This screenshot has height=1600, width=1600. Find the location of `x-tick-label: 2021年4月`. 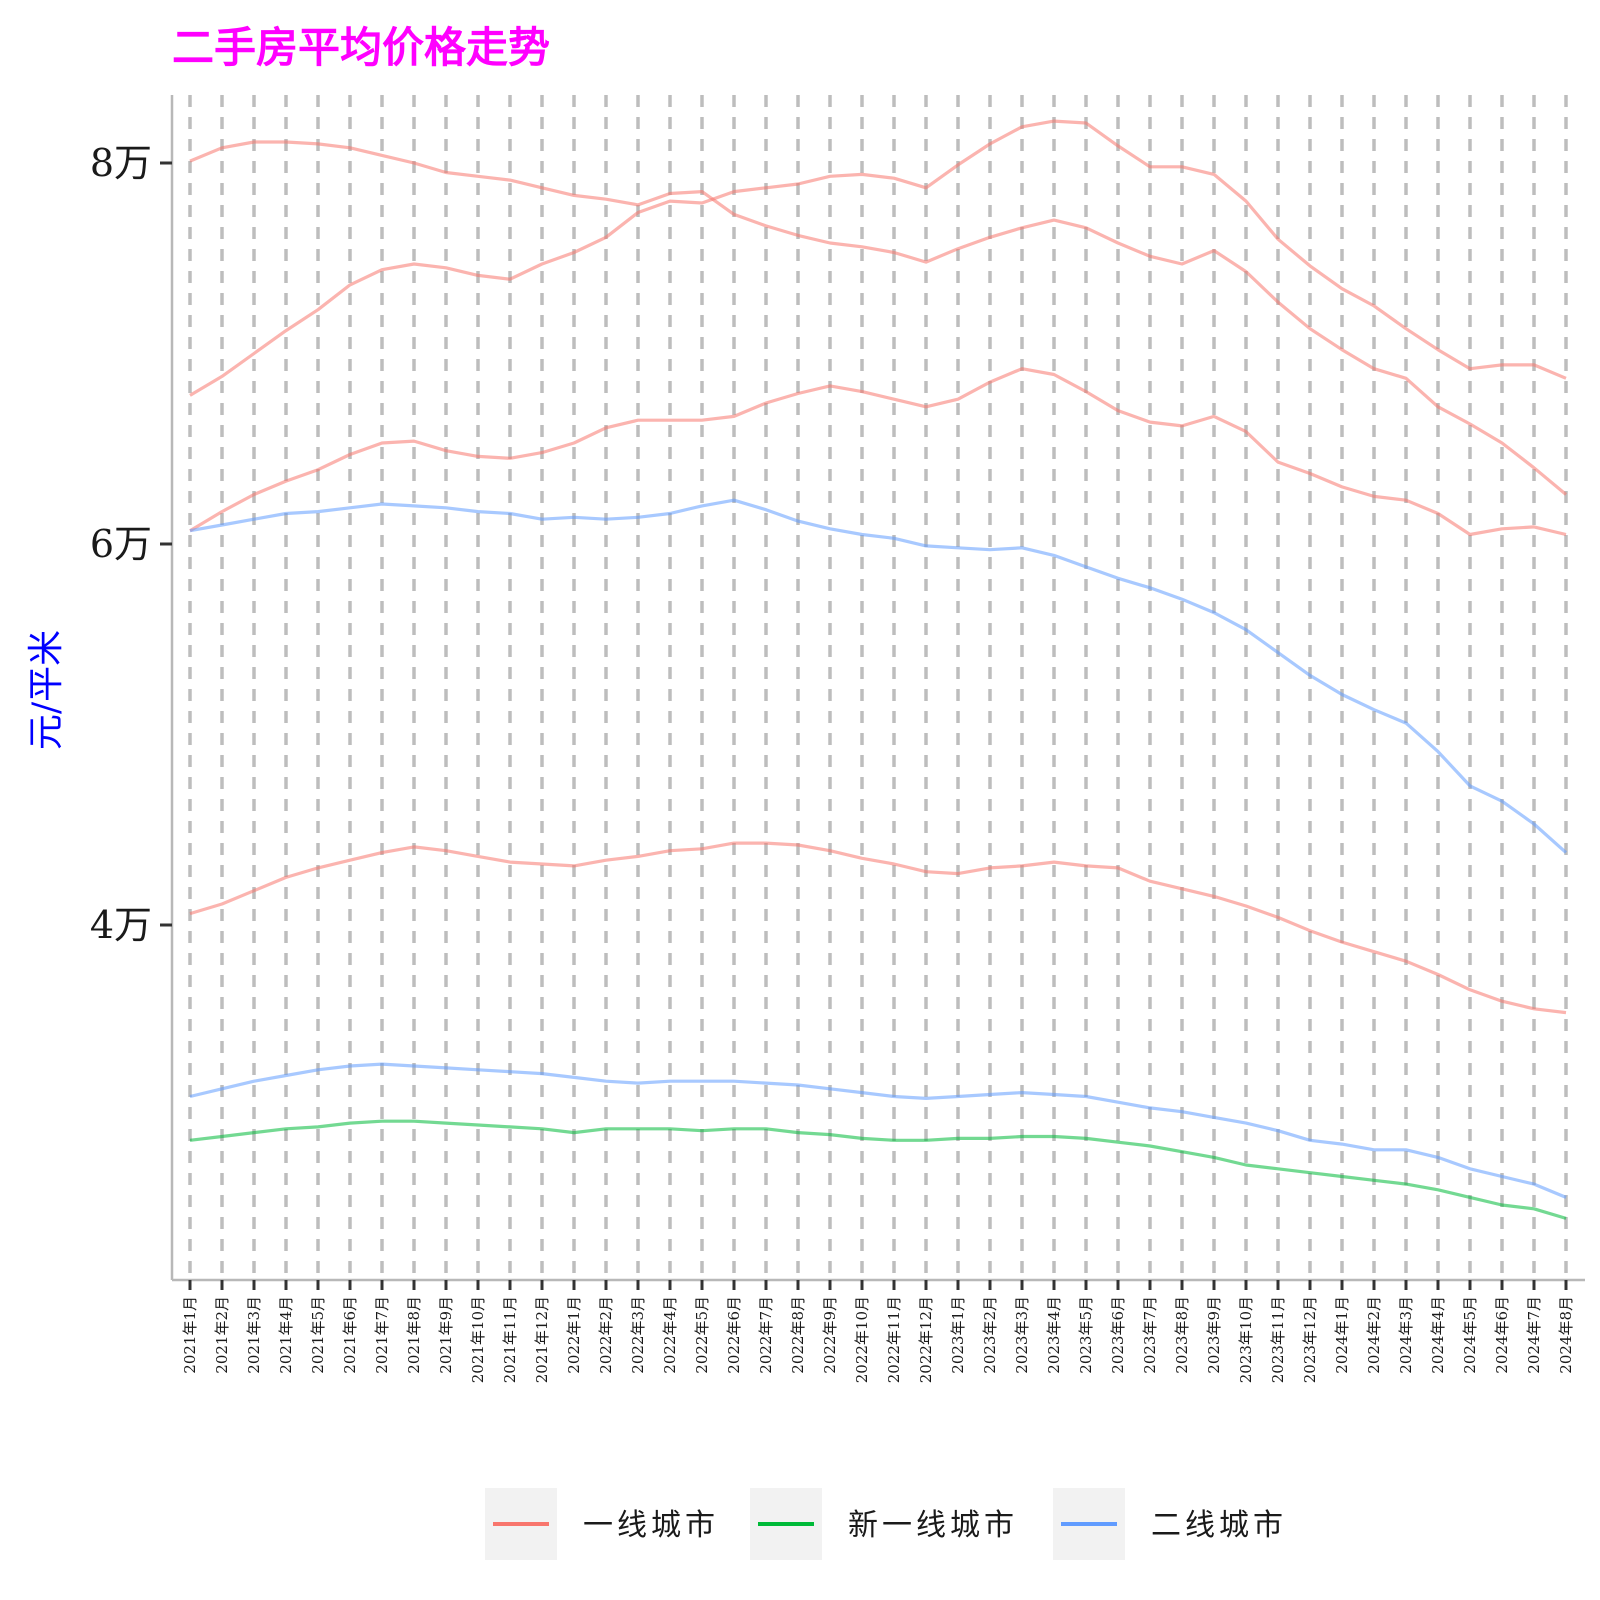

x-tick-label: 2021年4月 is located at coordinates (286, 1335).